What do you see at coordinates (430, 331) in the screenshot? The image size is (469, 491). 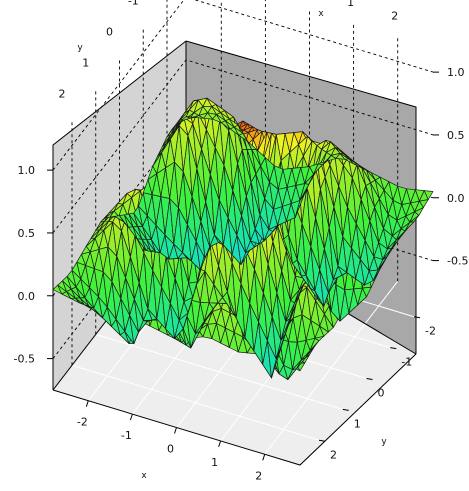 I see `y-tick-label-bottom-0: -2` at bounding box center [430, 331].